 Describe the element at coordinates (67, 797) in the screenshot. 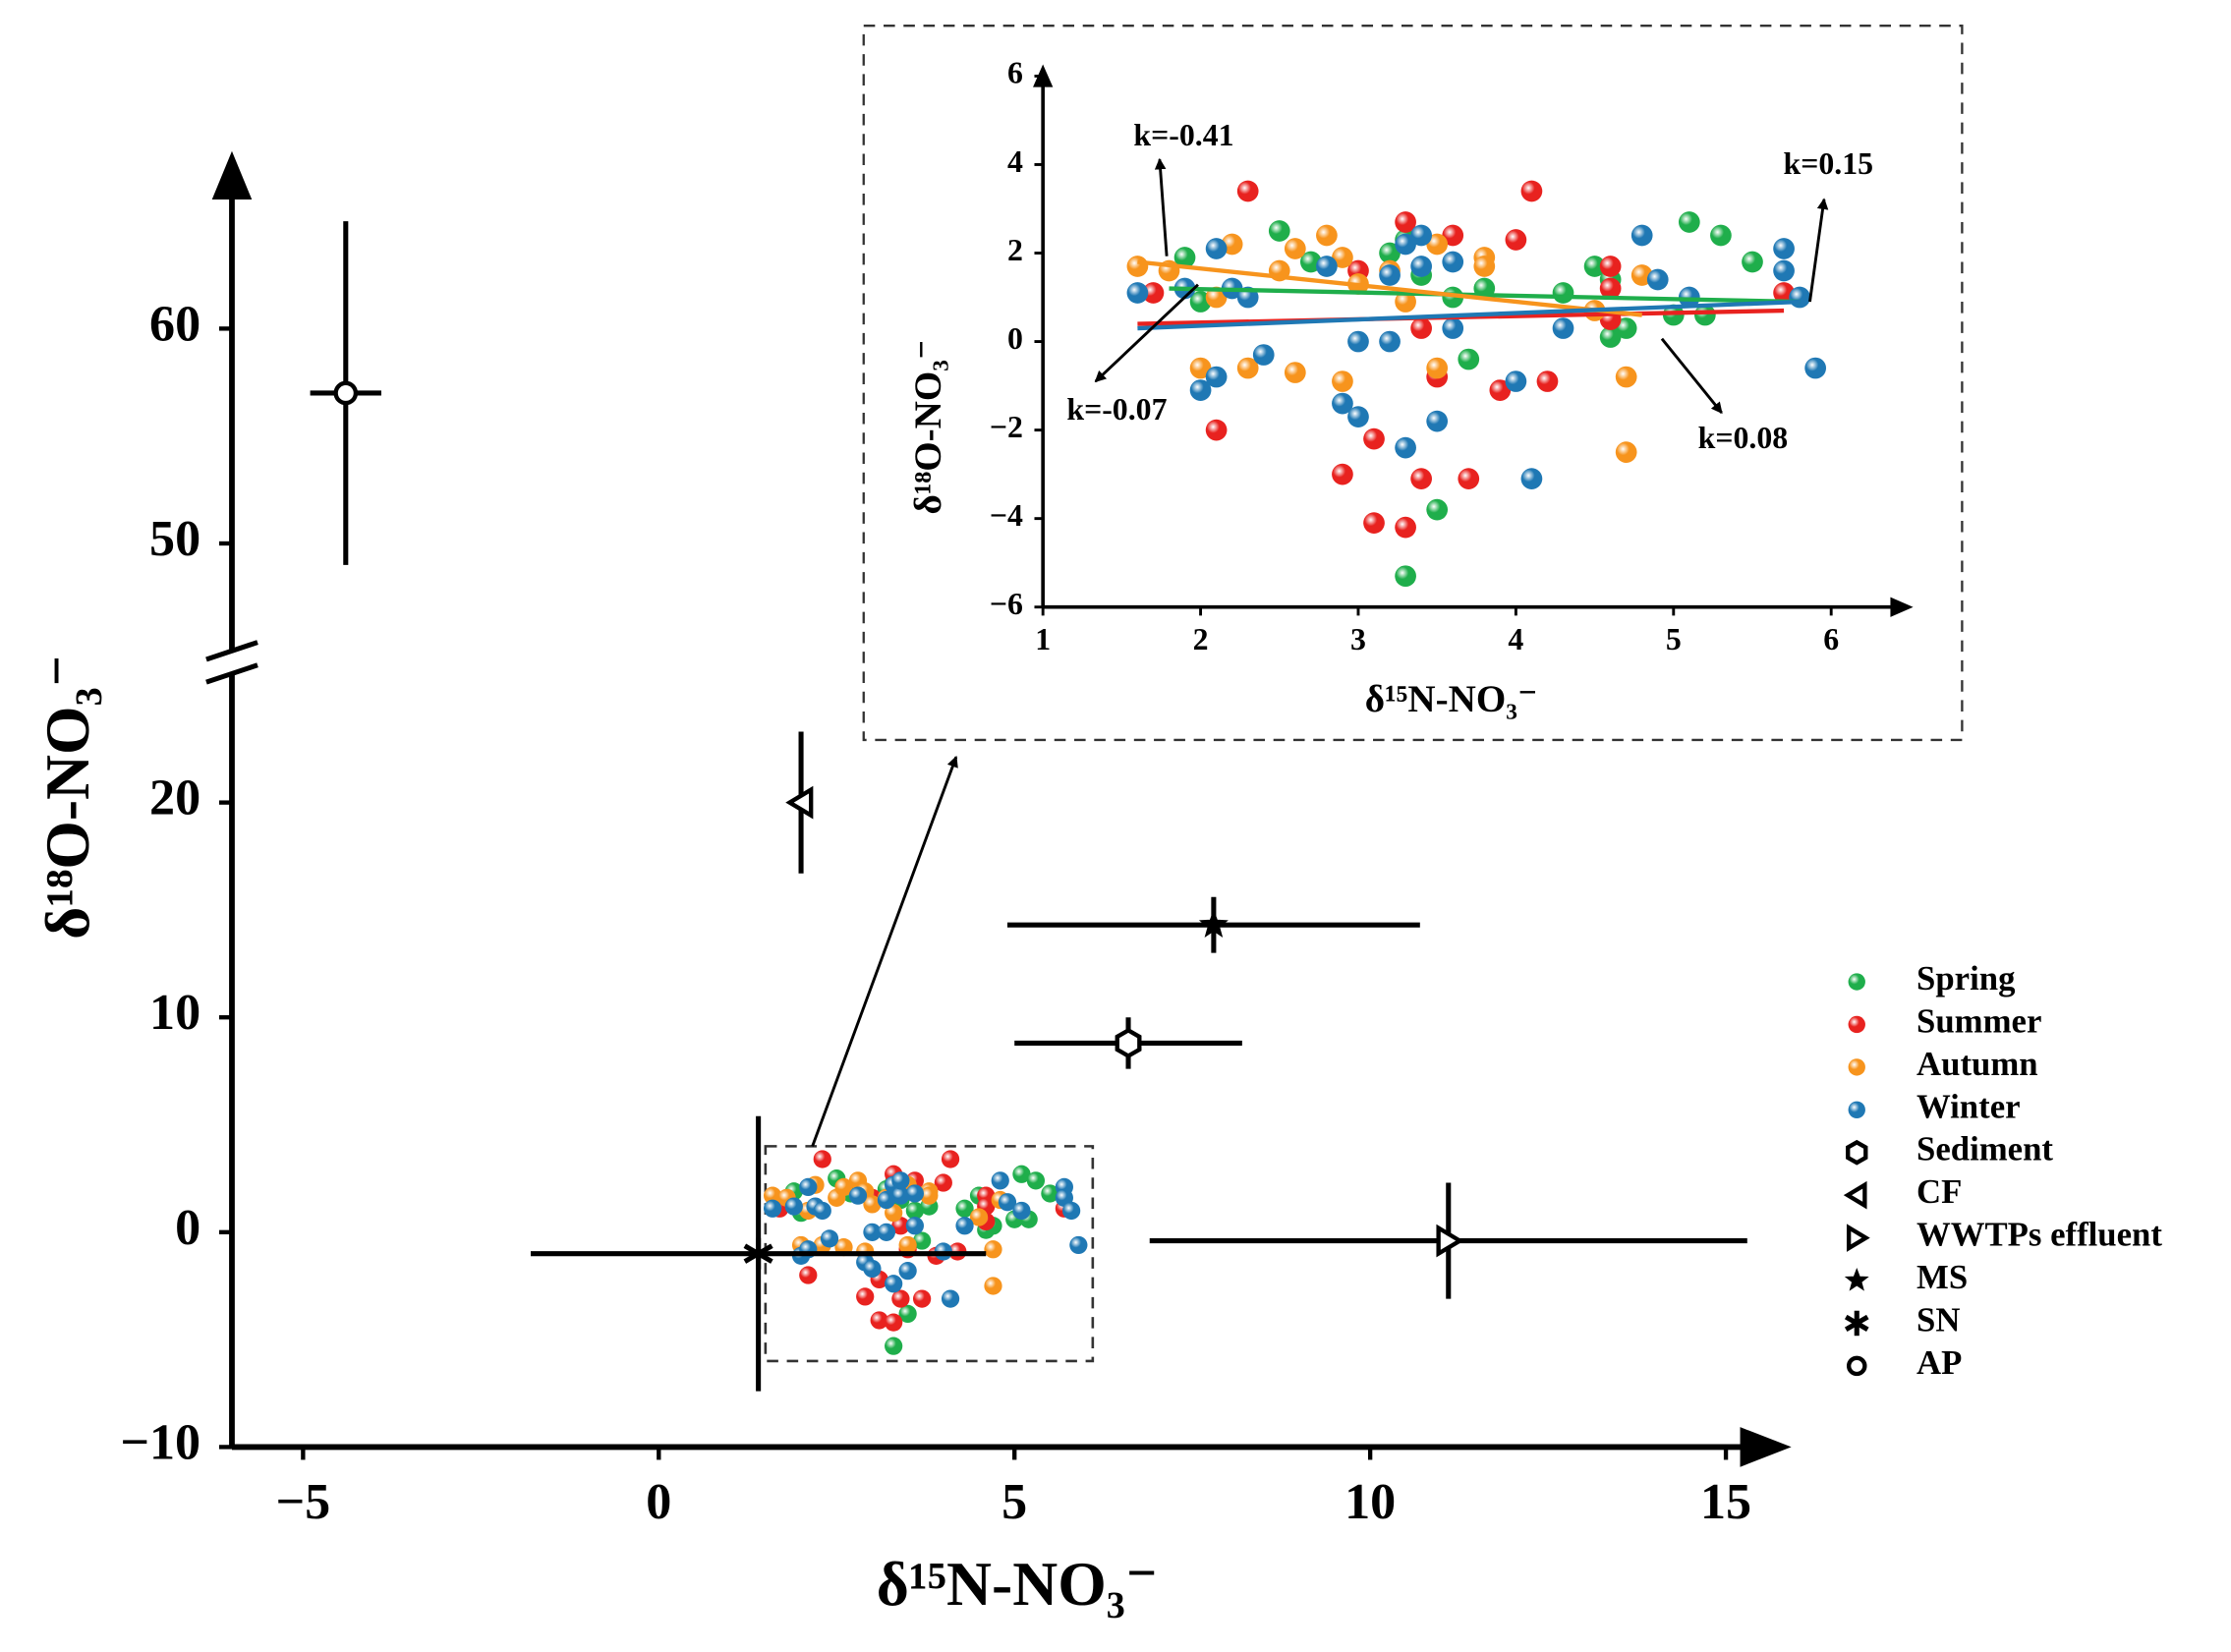

I see `y-axis-label: δ¹⁸O-NO₃⁻` at that location.